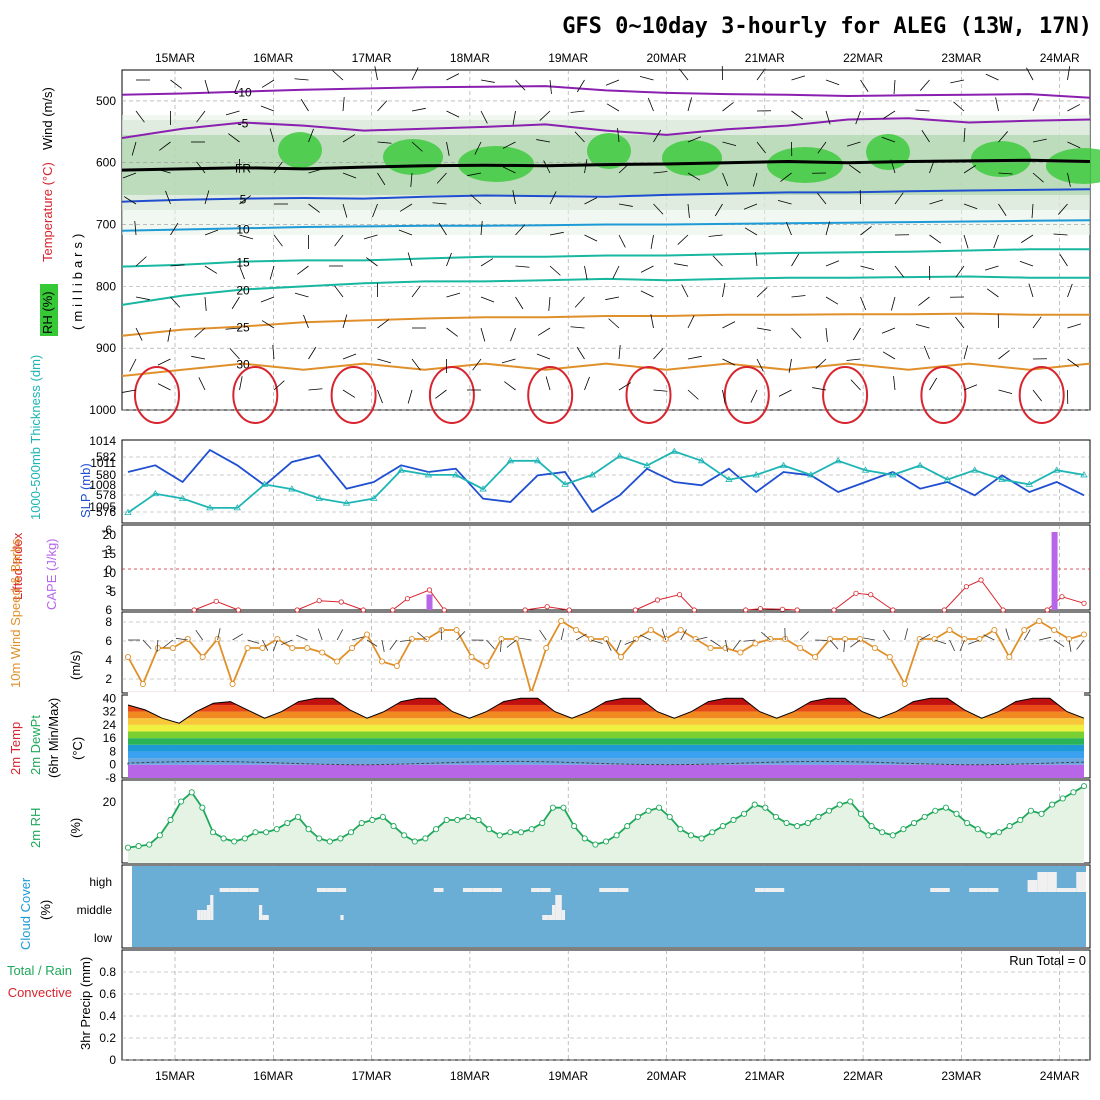  Describe the element at coordinates (243, 200) in the screenshot. I see `isotherm-label: 5` at that location.